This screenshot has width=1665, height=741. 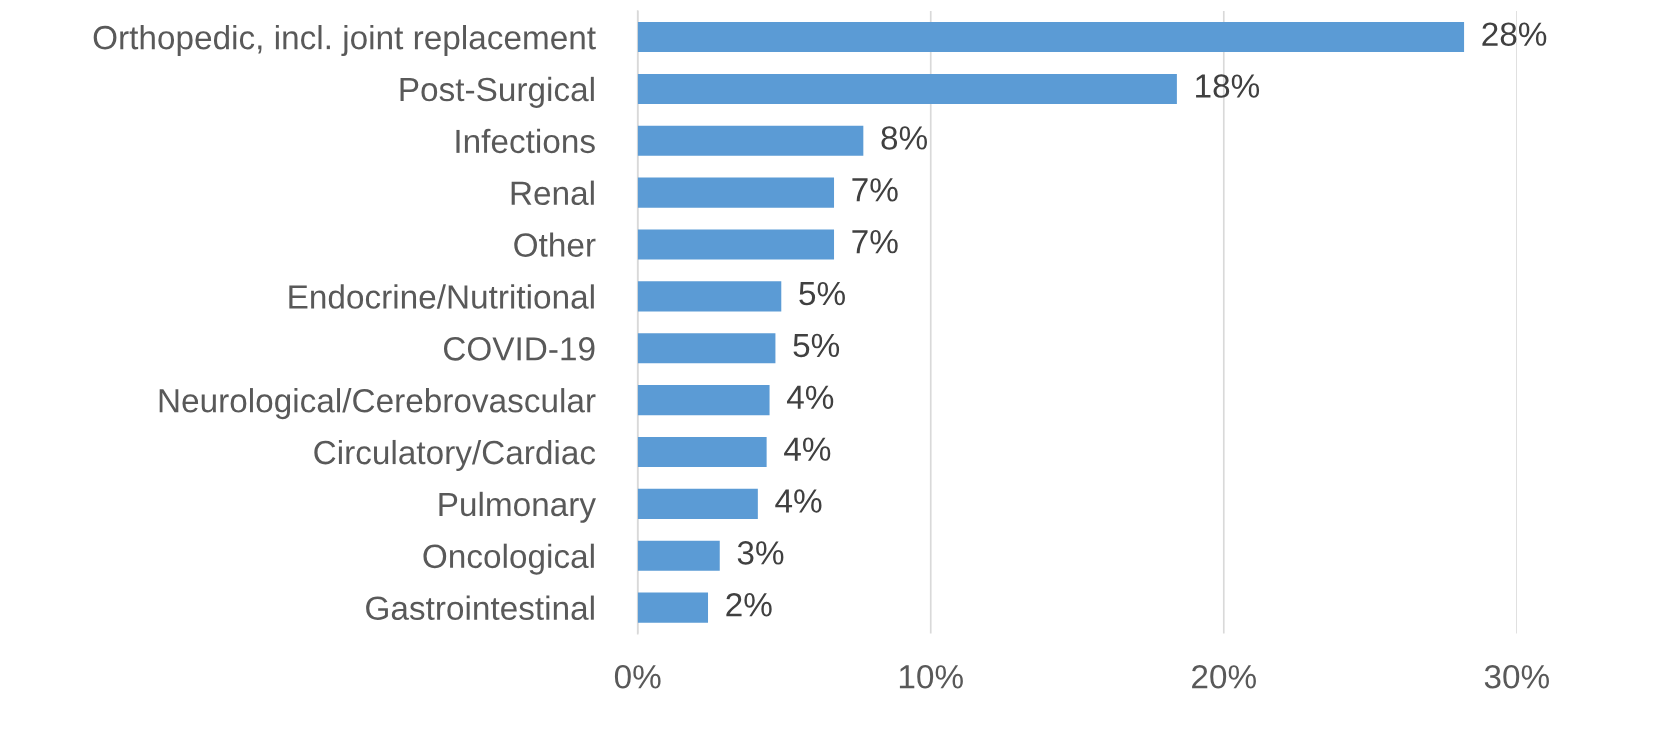 I want to click on data-label: 8%, so click(x=904, y=138).